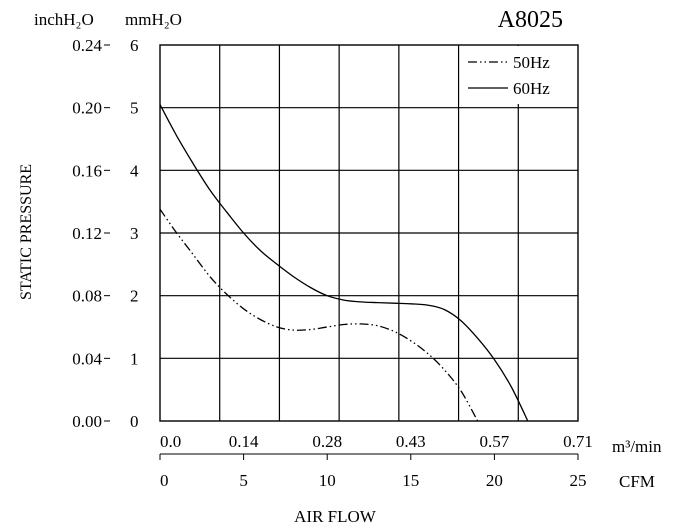  I want to click on chart-title: A8025, so click(530, 20).